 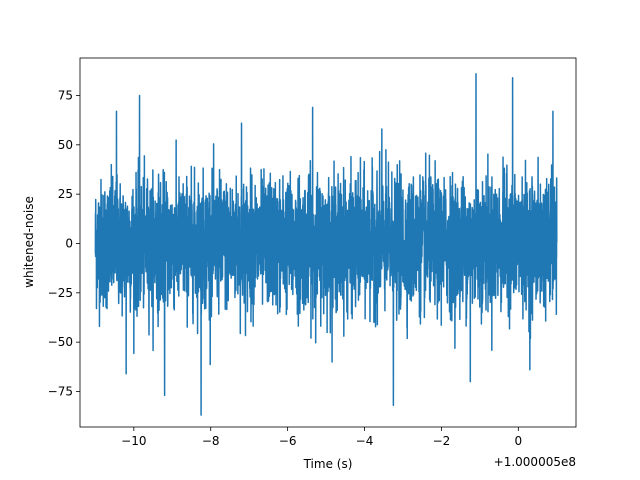 I want to click on x-tick-label: −8, so click(x=211, y=441).